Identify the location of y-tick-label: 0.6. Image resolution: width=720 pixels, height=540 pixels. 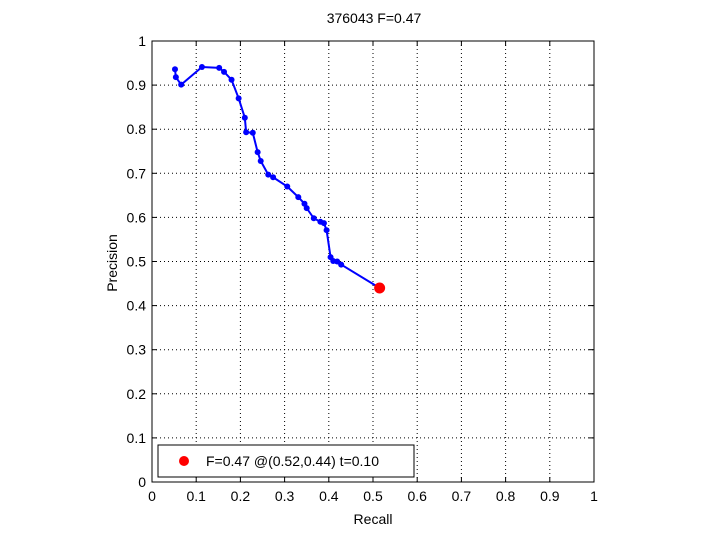
(137, 217).